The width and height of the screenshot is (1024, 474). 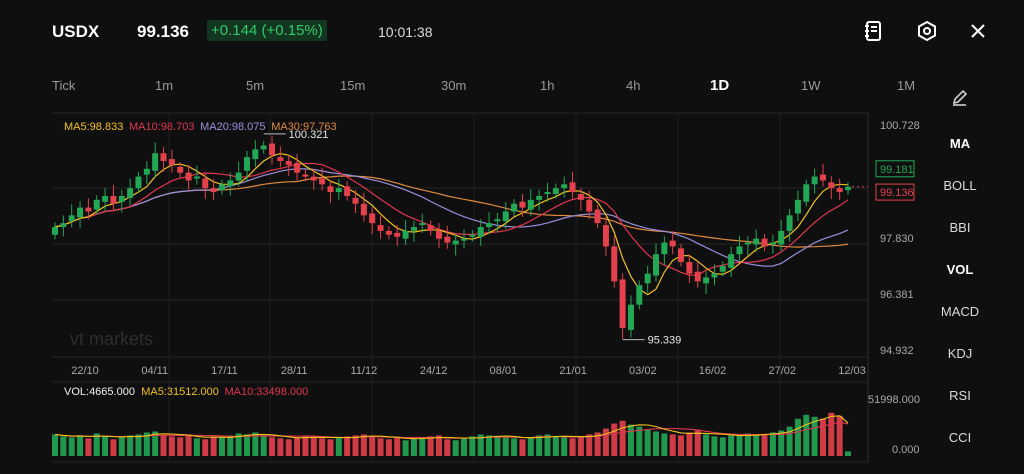 I want to click on indicator-bbi: BBI, so click(x=960, y=227).